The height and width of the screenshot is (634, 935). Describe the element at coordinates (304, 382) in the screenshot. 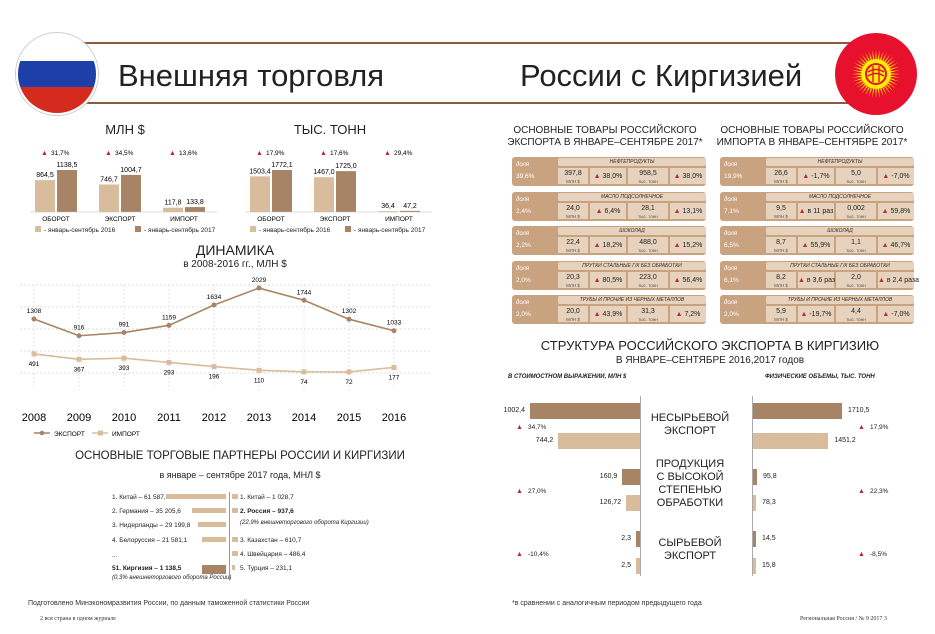

I see `import-value-label: 74` at that location.